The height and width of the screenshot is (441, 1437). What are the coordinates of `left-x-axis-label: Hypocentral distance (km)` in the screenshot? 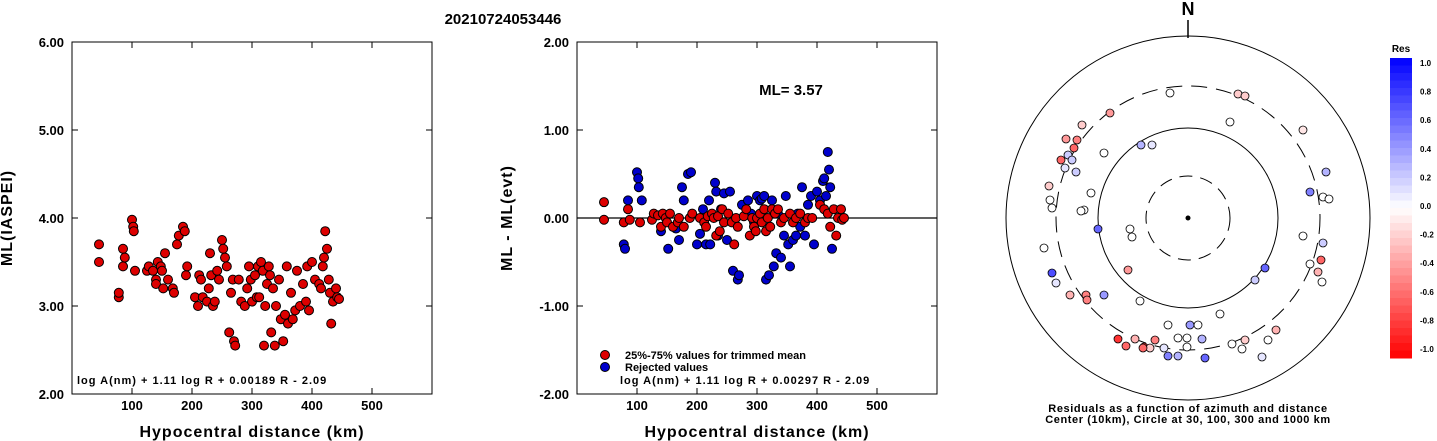 It's located at (251, 432).